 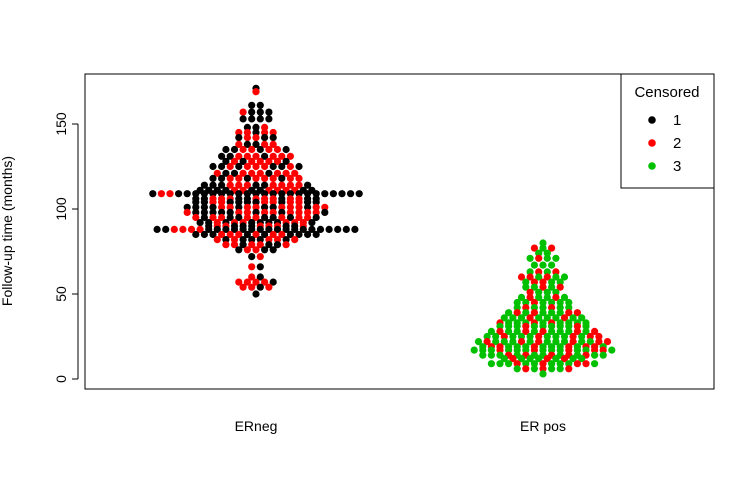 I want to click on y-tick-label: 0, so click(x=61, y=379).